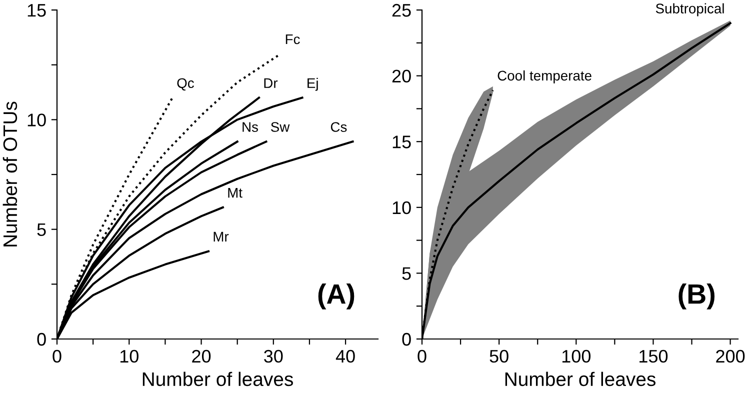 Image resolution: width=753 pixels, height=395 pixels. Describe the element at coordinates (696, 296) in the screenshot. I see `annotation: (B)` at that location.